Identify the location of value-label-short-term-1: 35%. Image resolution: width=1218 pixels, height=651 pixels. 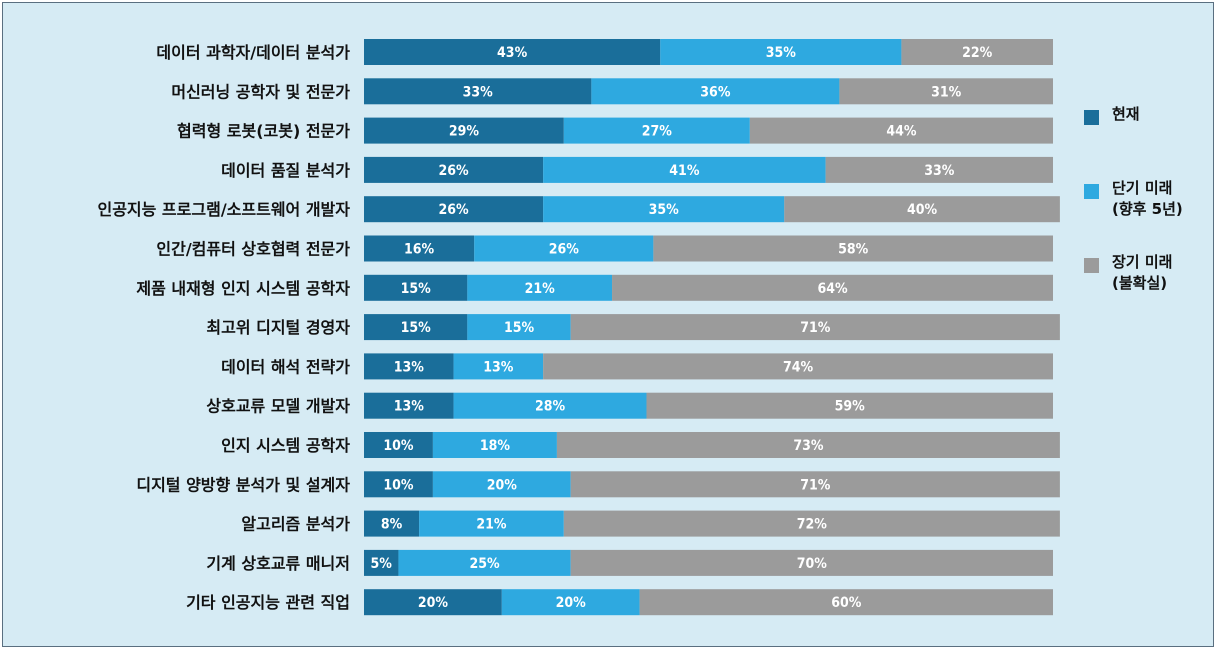
(781, 53).